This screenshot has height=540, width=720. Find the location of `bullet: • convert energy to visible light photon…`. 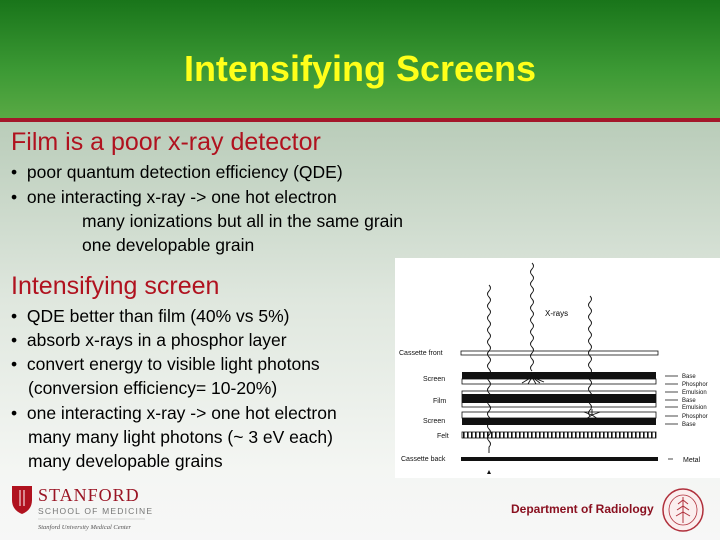

bullet: • convert energy to visible light photon… is located at coordinates (165, 364).